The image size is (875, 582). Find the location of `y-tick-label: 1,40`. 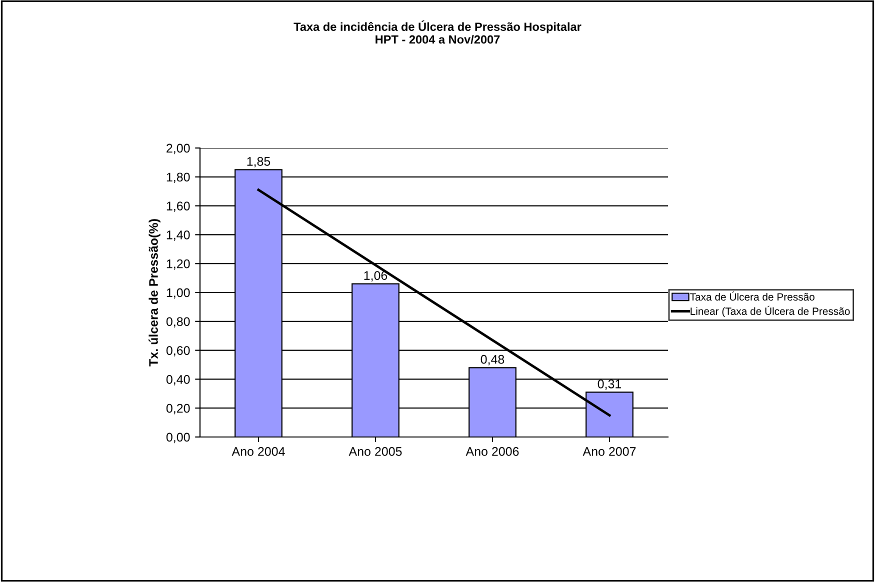

y-tick-label: 1,40 is located at coordinates (178, 235).